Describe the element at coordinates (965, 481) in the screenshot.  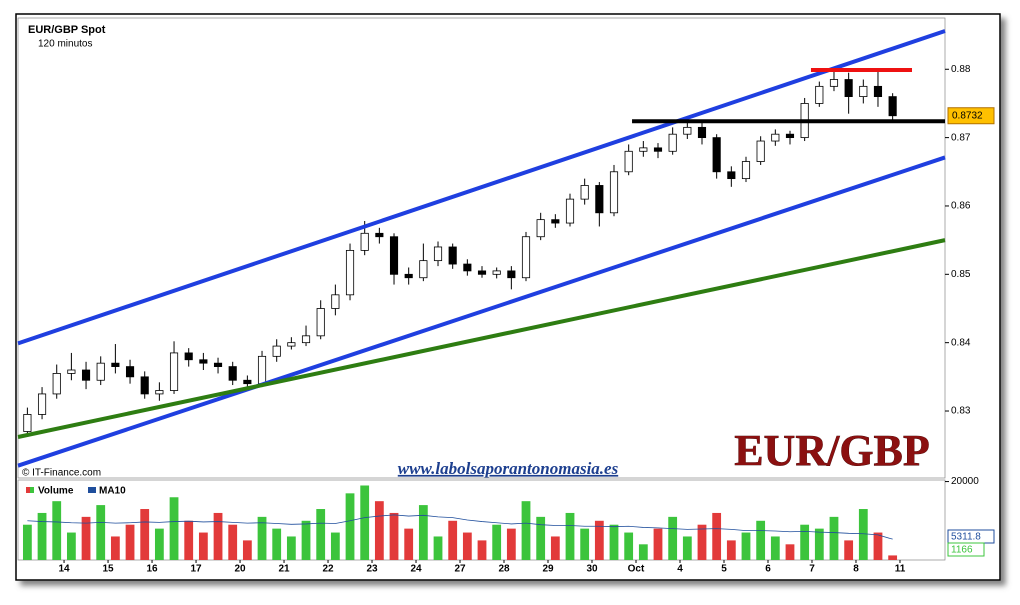
I see `volume-tick-label: 20000` at that location.